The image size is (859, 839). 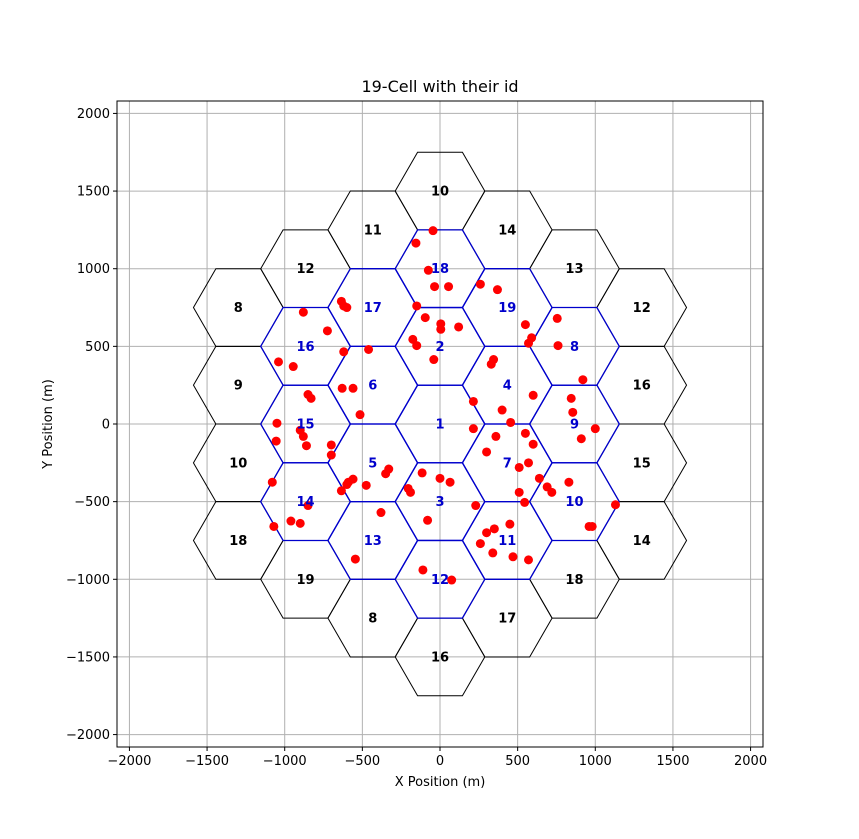 What do you see at coordinates (372, 463) in the screenshot?
I see `center-cell-id-label: 5` at bounding box center [372, 463].